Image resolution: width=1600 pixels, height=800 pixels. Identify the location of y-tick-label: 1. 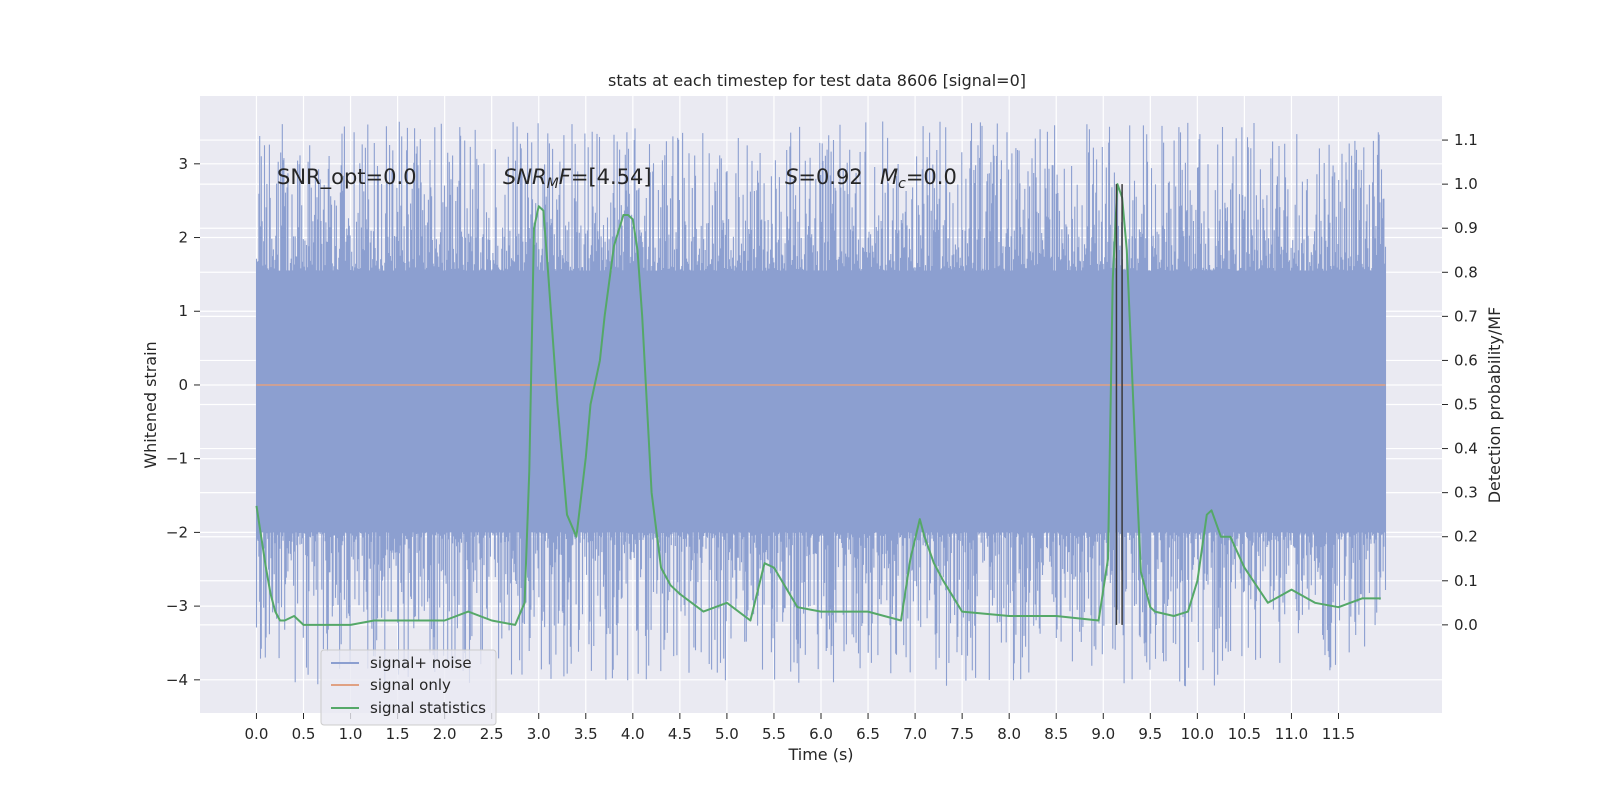
(183, 311).